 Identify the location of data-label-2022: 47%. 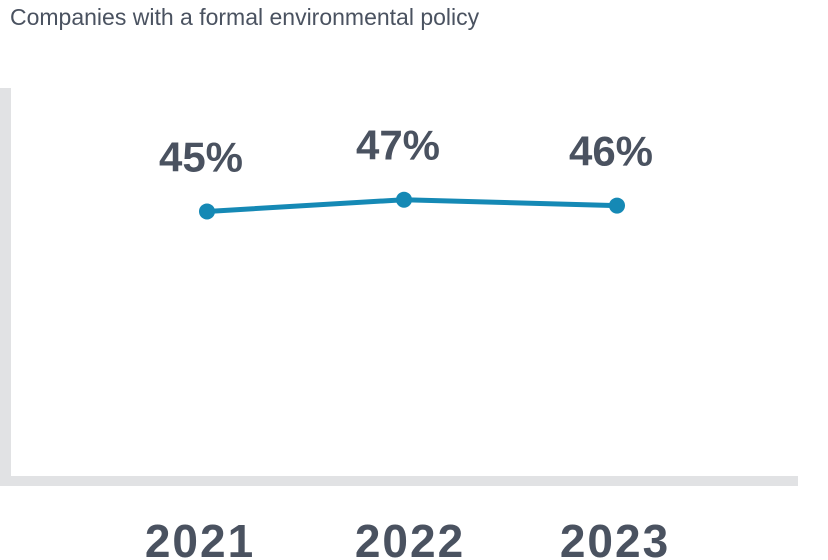
(398, 145).